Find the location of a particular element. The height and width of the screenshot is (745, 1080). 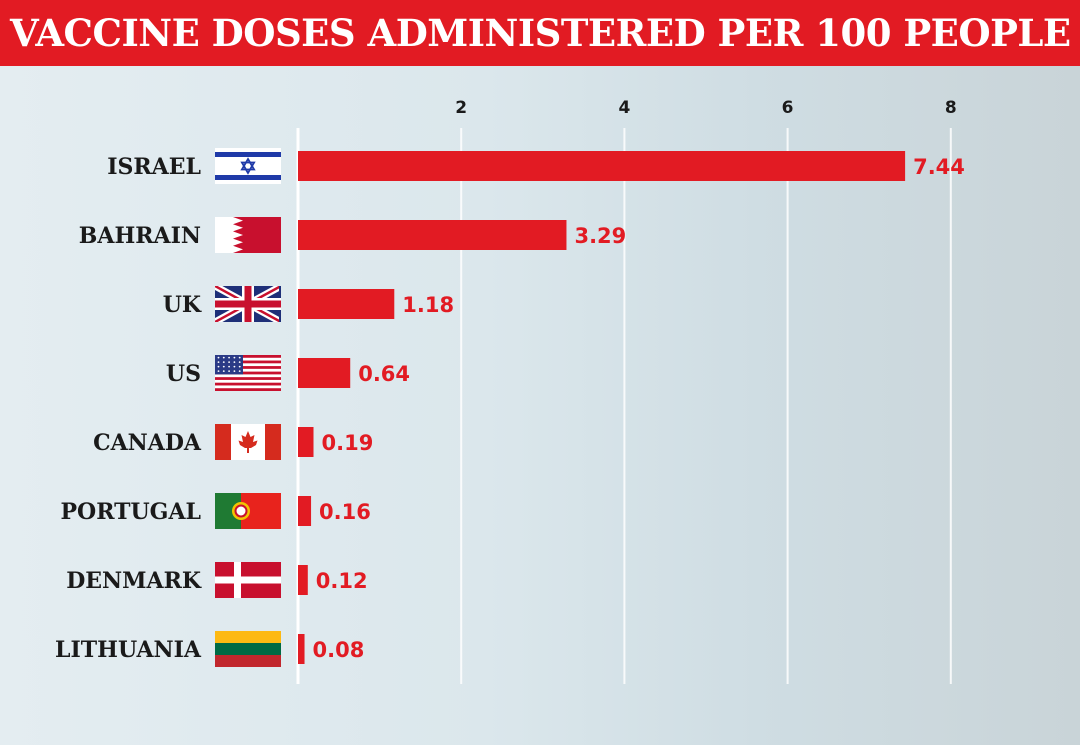

category-label: US is located at coordinates (183, 374).